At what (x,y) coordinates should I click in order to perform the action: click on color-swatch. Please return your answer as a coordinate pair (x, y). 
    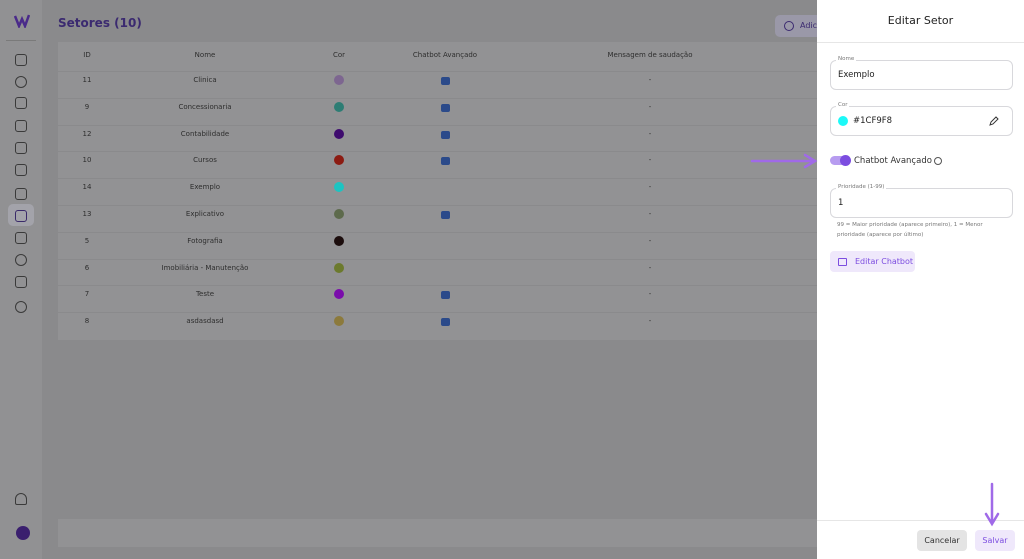
    Looking at the image, I should click on (843, 121).